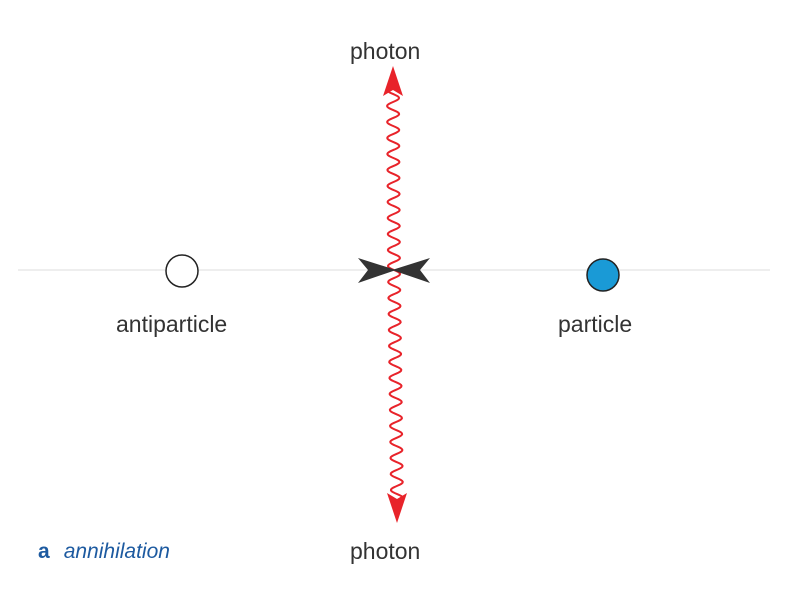 This screenshot has height=592, width=789. What do you see at coordinates (44, 551) in the screenshot?
I see `caption-letter: a` at bounding box center [44, 551].